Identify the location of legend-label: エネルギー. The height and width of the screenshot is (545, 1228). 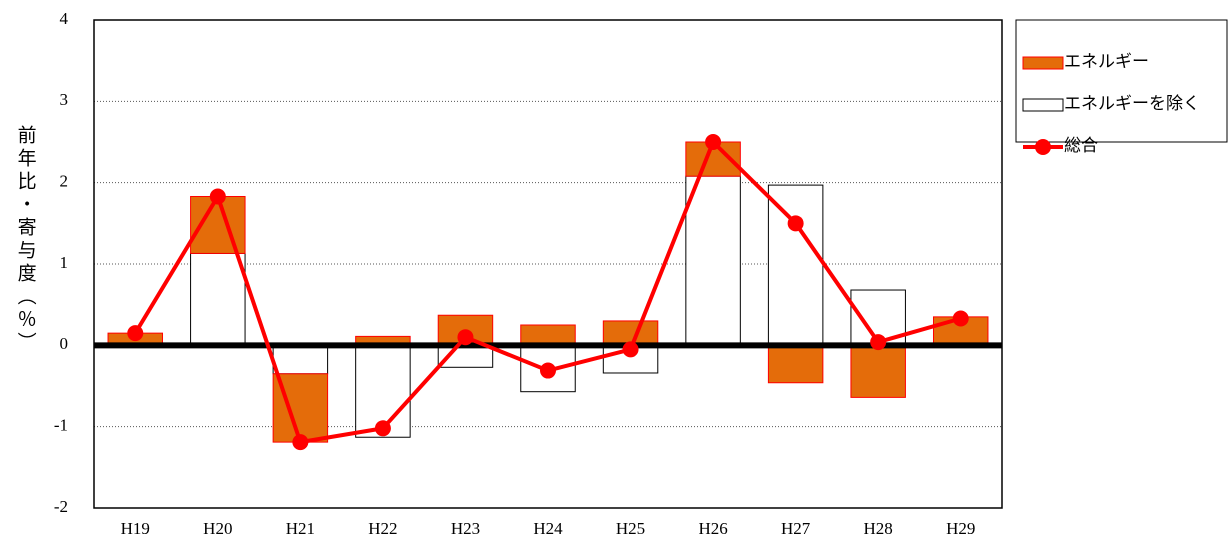
(1106, 61).